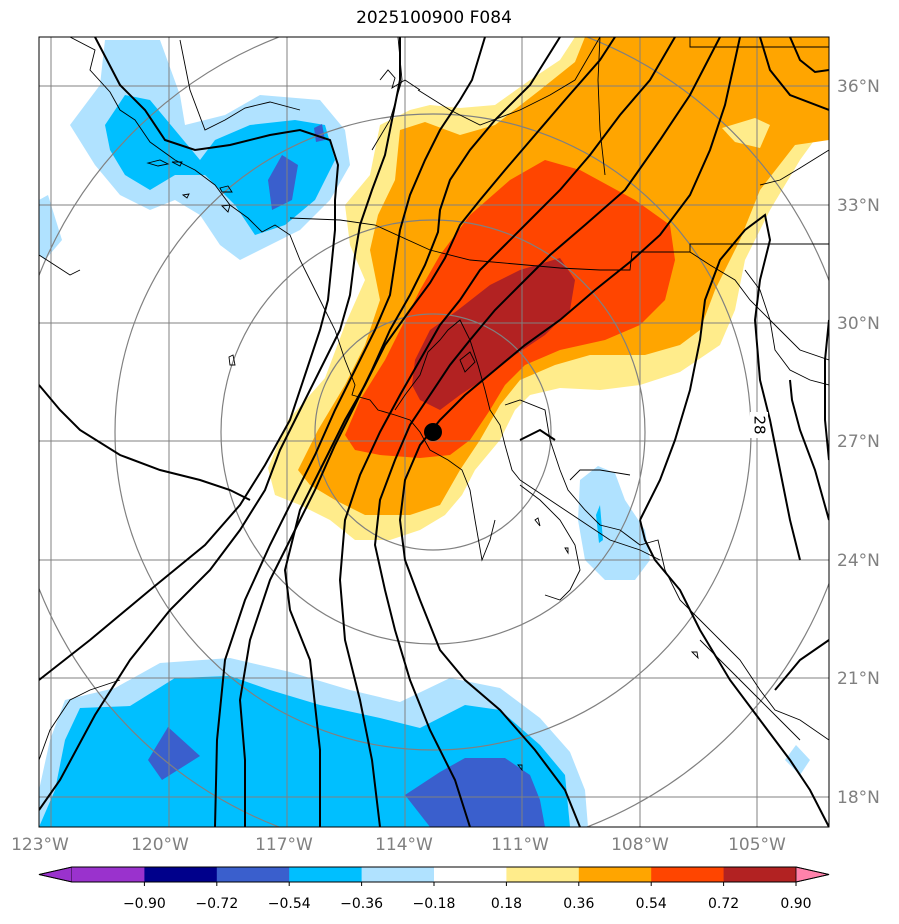 The width and height of the screenshot is (899, 924). What do you see at coordinates (55, 874) in the screenshot?
I see `colorbar-under-extend` at bounding box center [55, 874].